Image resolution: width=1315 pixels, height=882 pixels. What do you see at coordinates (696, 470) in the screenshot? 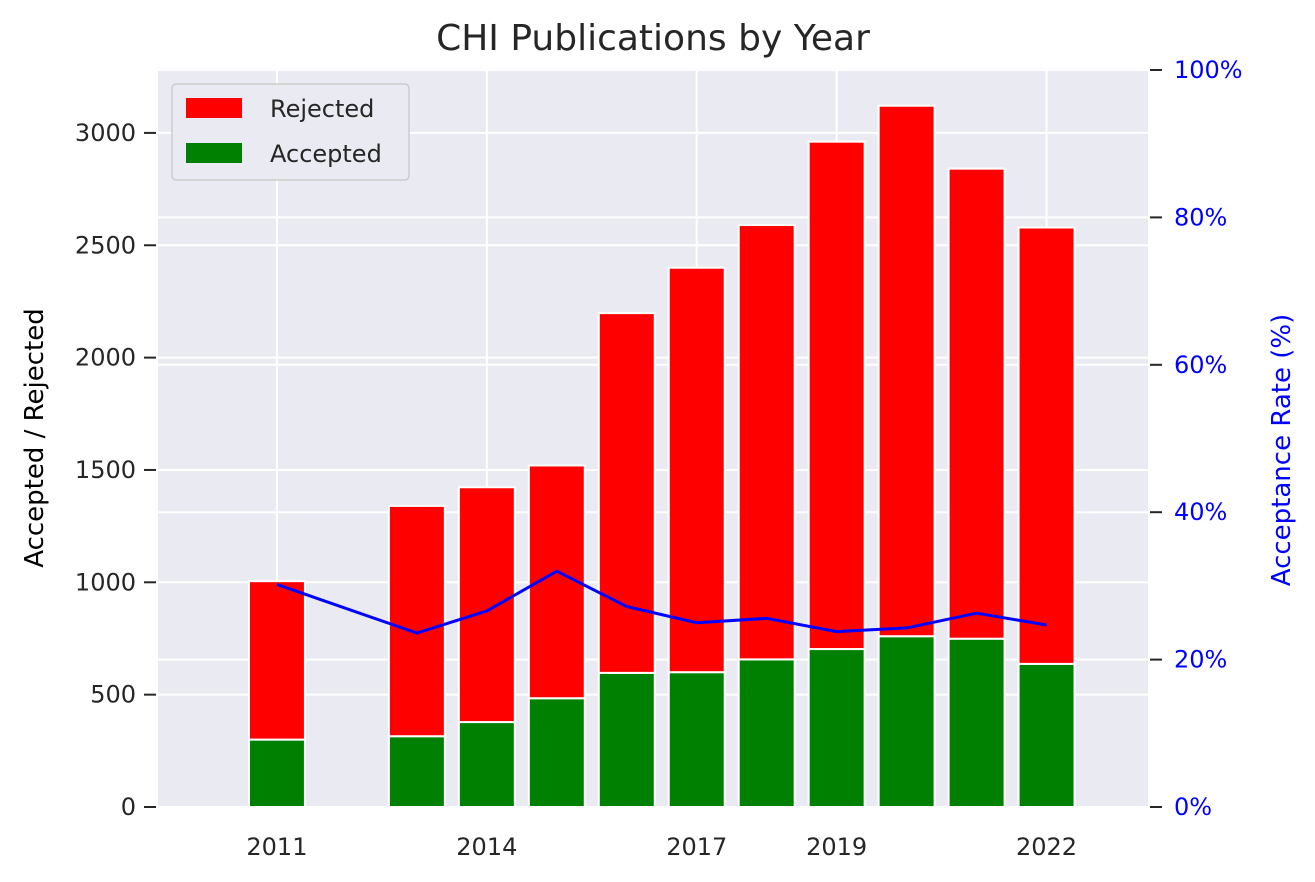
I see `bar-rejected-2017` at bounding box center [696, 470].